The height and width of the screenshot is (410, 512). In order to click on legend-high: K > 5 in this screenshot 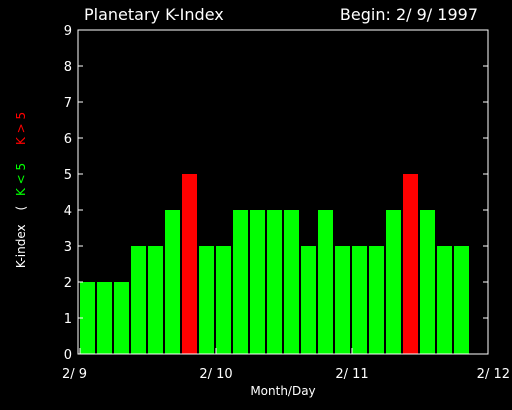, I will do `click(21, 128)`.